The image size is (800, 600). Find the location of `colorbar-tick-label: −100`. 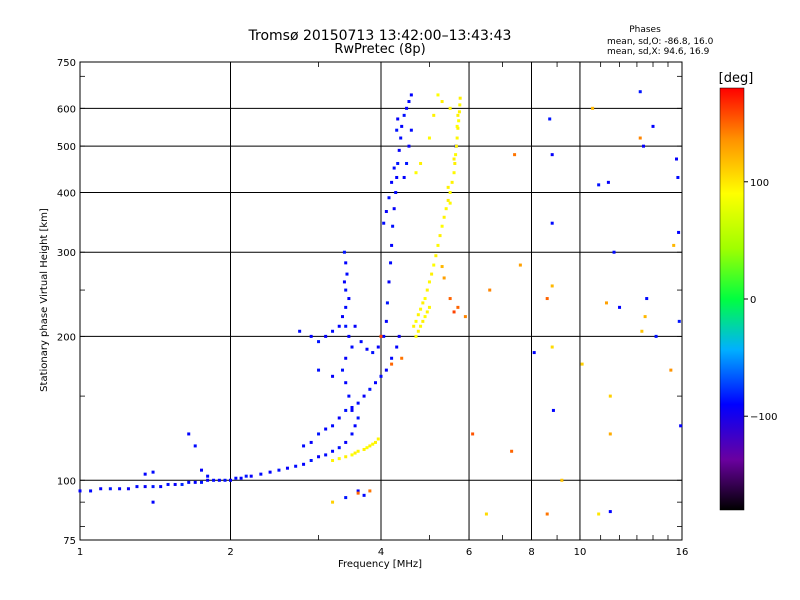

colorbar-tick-label: −100 is located at coordinates (763, 417).